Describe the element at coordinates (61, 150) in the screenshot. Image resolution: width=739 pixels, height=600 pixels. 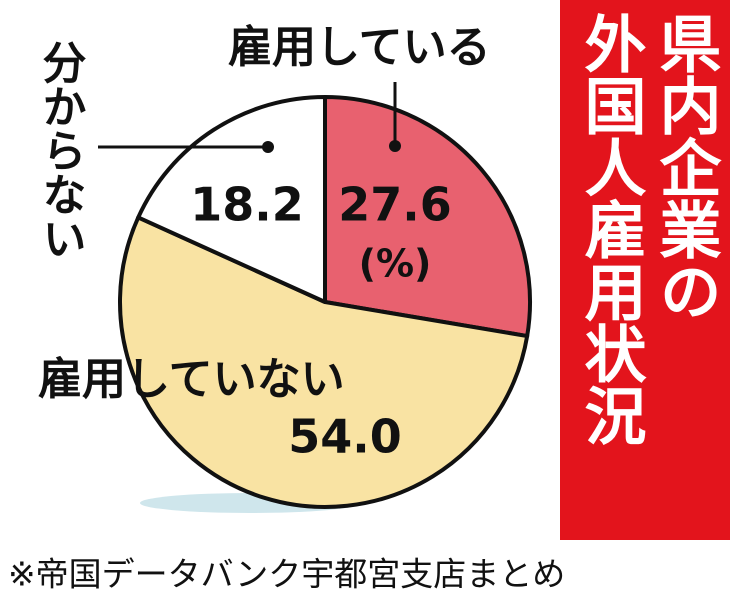
I see `category-label: 分からない` at that location.